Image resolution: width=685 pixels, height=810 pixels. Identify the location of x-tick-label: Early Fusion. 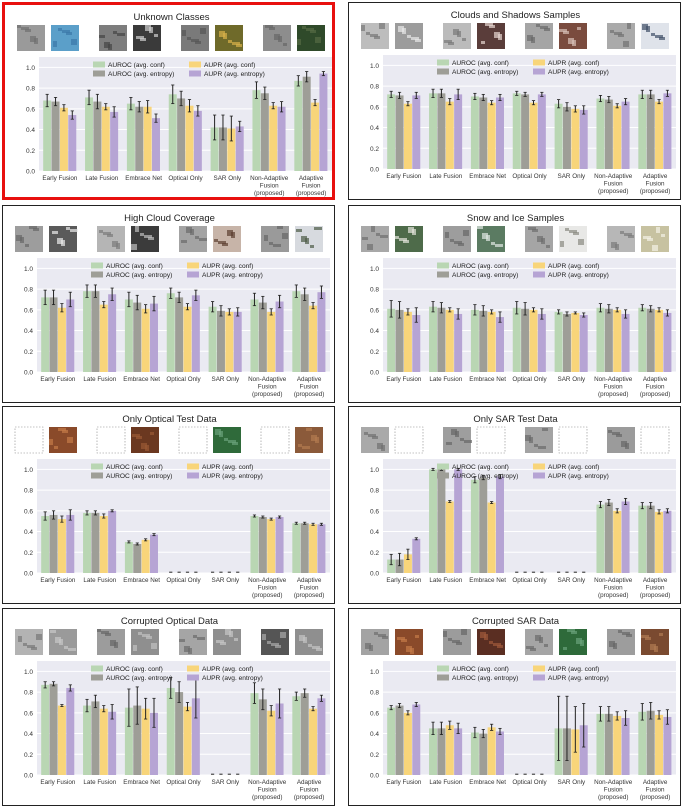
(403, 782).